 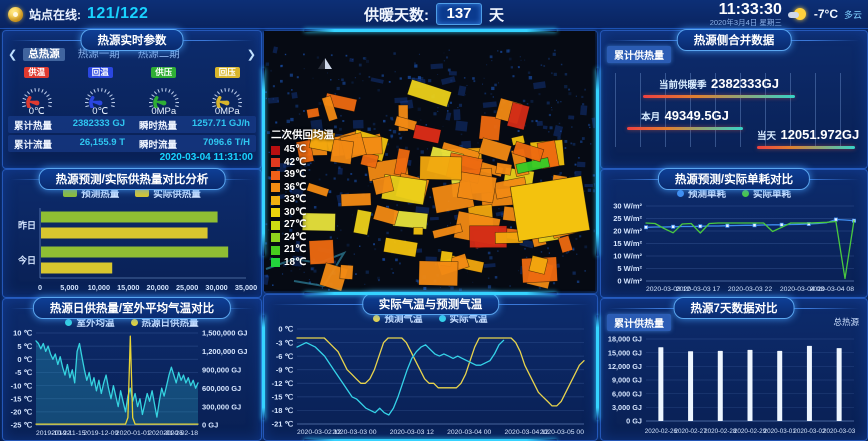 I want to click on legend-item-0: 预测单耗, so click(x=701, y=193).